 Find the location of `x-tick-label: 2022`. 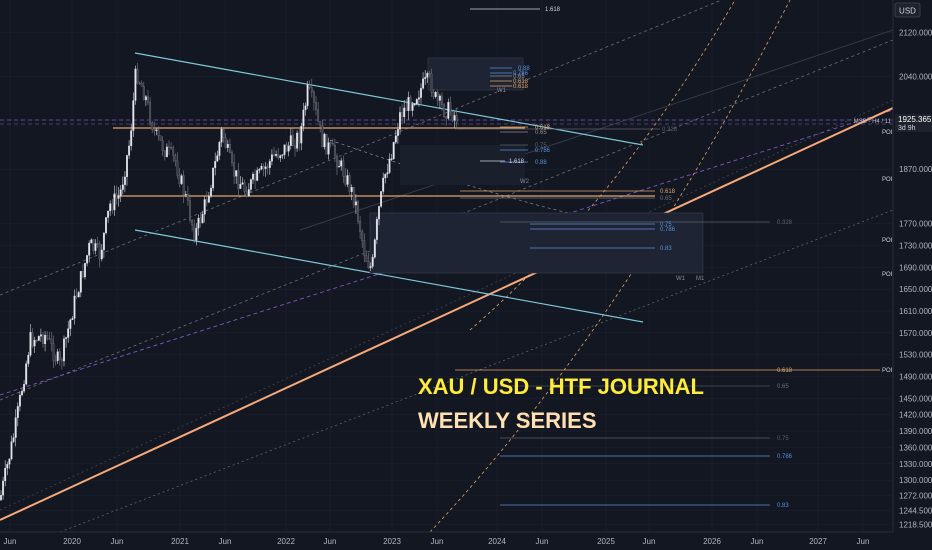

x-tick-label: 2022 is located at coordinates (286, 541).